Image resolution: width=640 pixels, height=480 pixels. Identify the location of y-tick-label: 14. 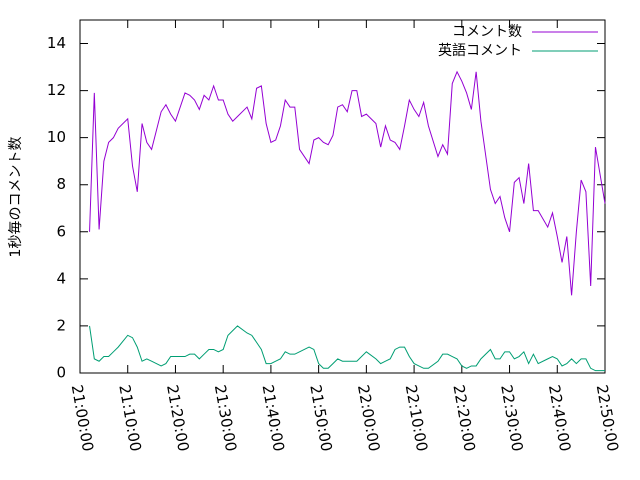
(56, 43).